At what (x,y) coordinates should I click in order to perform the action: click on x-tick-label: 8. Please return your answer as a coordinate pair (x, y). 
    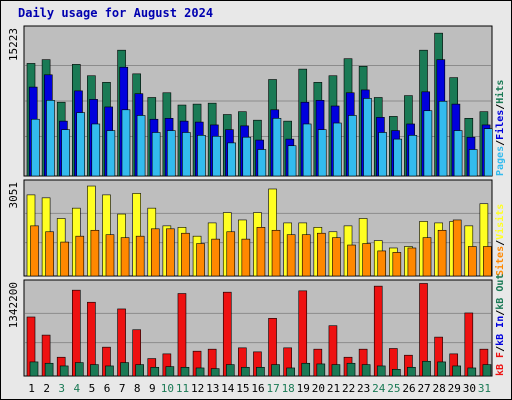
    Looking at the image, I should click on (137, 388).